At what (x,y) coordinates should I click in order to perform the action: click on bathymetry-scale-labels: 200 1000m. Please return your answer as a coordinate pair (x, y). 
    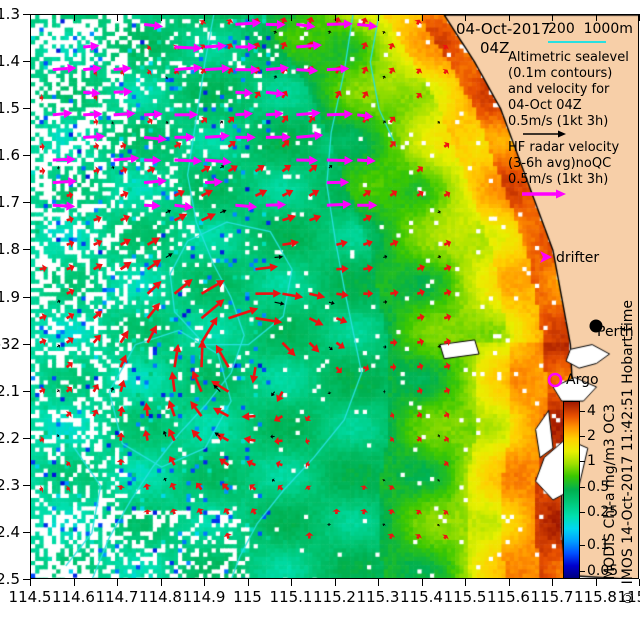
    Looking at the image, I should click on (590, 29).